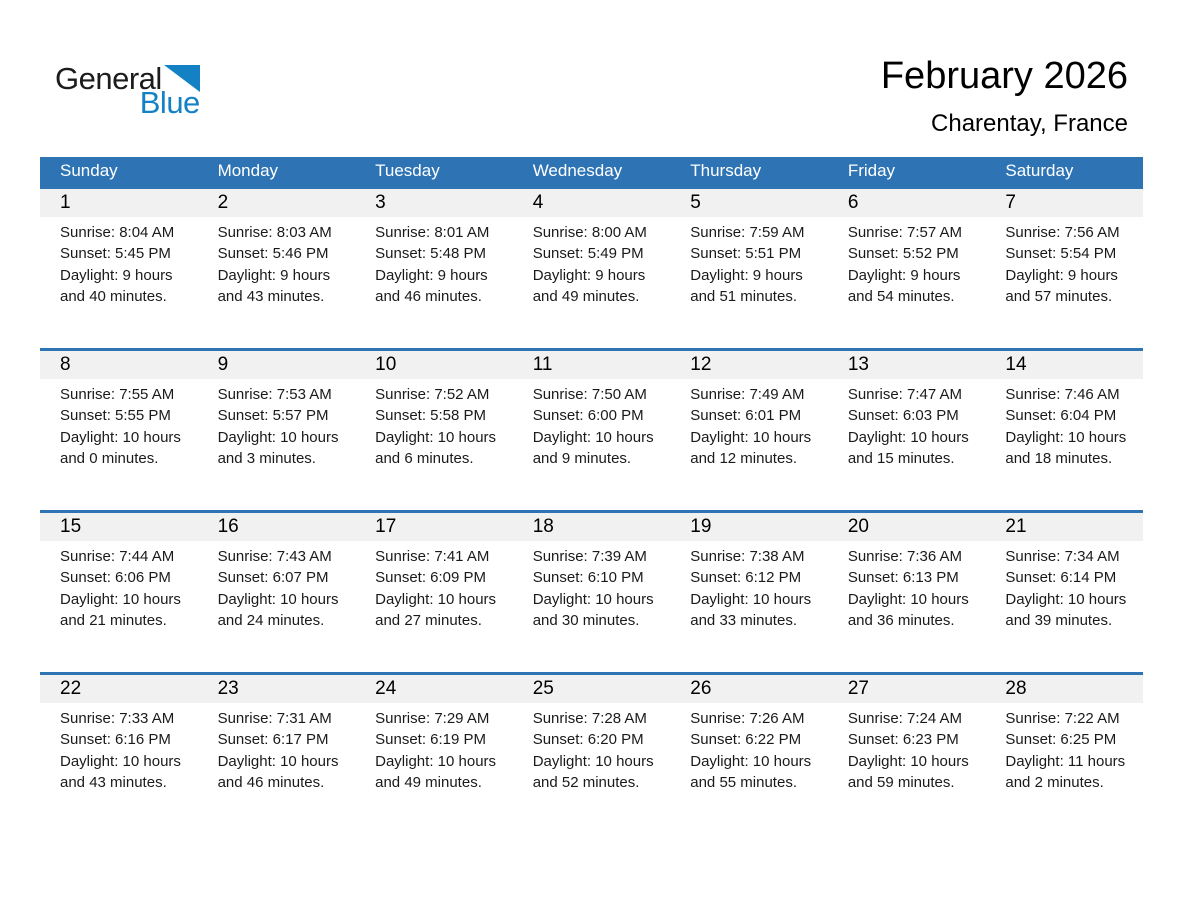 This screenshot has width=1188, height=918. I want to click on sunset-text: Sunset: 6:13 PM, so click(903, 577).